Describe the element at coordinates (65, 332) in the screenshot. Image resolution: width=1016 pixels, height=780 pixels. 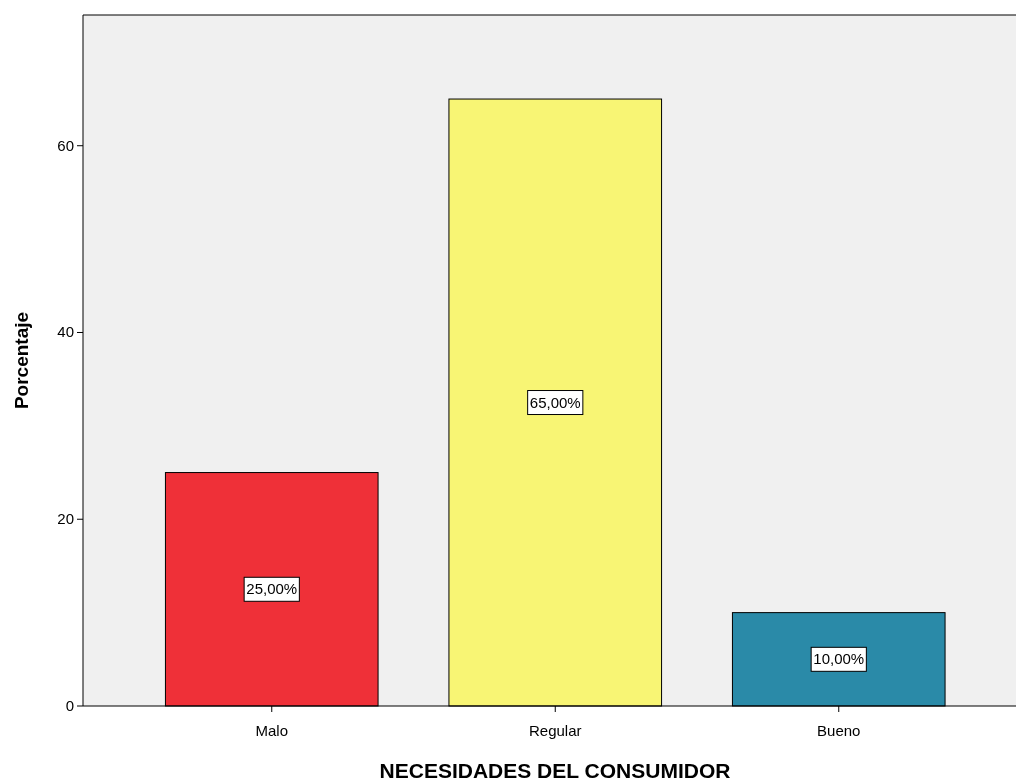
I see `y-tick-label: 40` at that location.